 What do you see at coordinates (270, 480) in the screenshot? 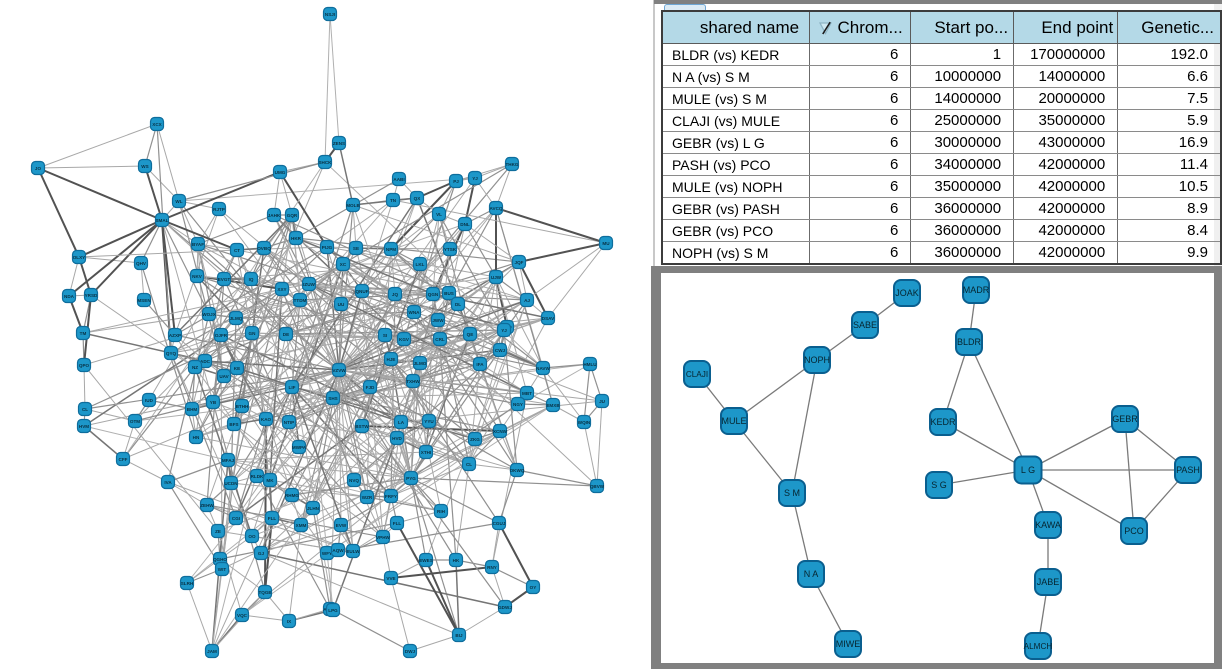
I see `svg-text: MK` at bounding box center [270, 480].